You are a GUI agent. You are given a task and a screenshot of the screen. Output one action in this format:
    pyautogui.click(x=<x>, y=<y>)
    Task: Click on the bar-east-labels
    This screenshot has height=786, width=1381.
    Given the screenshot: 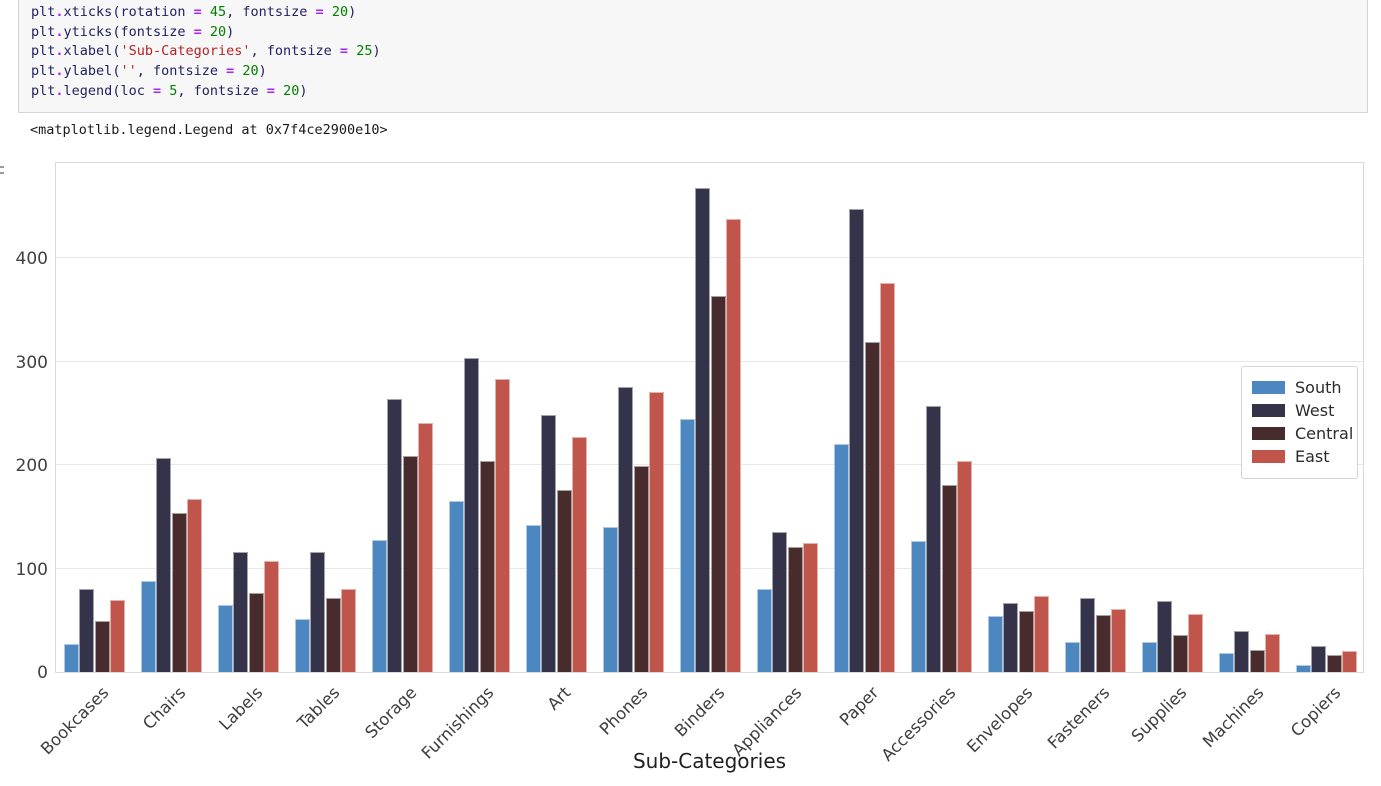 What is the action you would take?
    pyautogui.click(x=271, y=616)
    